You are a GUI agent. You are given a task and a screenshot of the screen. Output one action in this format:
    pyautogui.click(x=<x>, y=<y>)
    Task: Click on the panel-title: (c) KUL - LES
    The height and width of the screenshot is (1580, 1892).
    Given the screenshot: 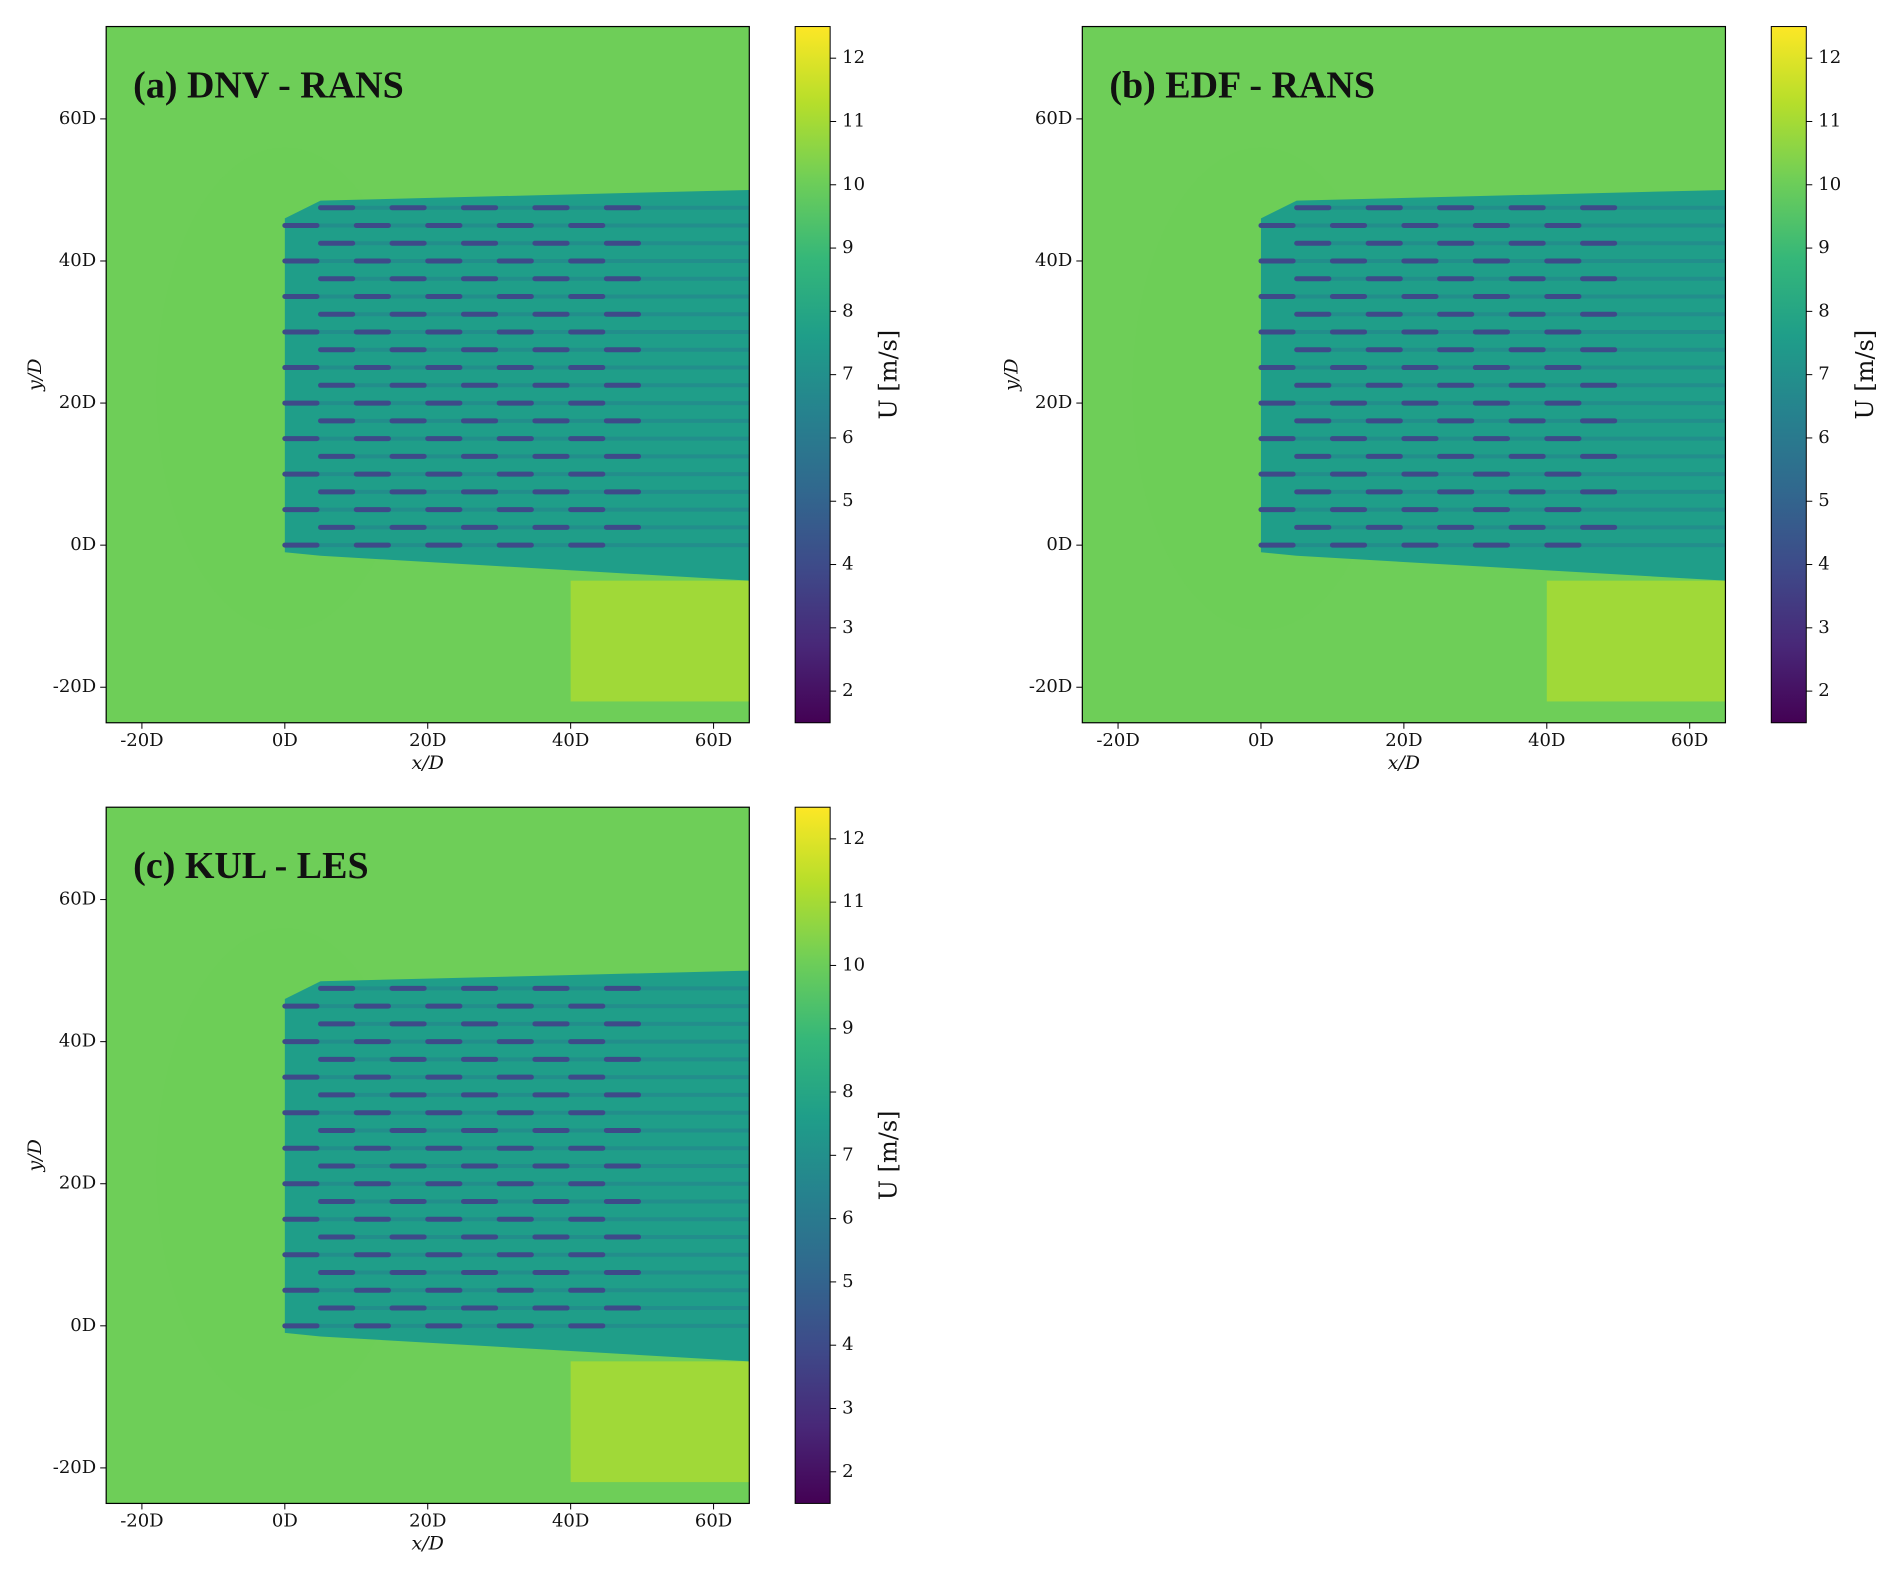 What is the action you would take?
    pyautogui.click(x=250, y=866)
    